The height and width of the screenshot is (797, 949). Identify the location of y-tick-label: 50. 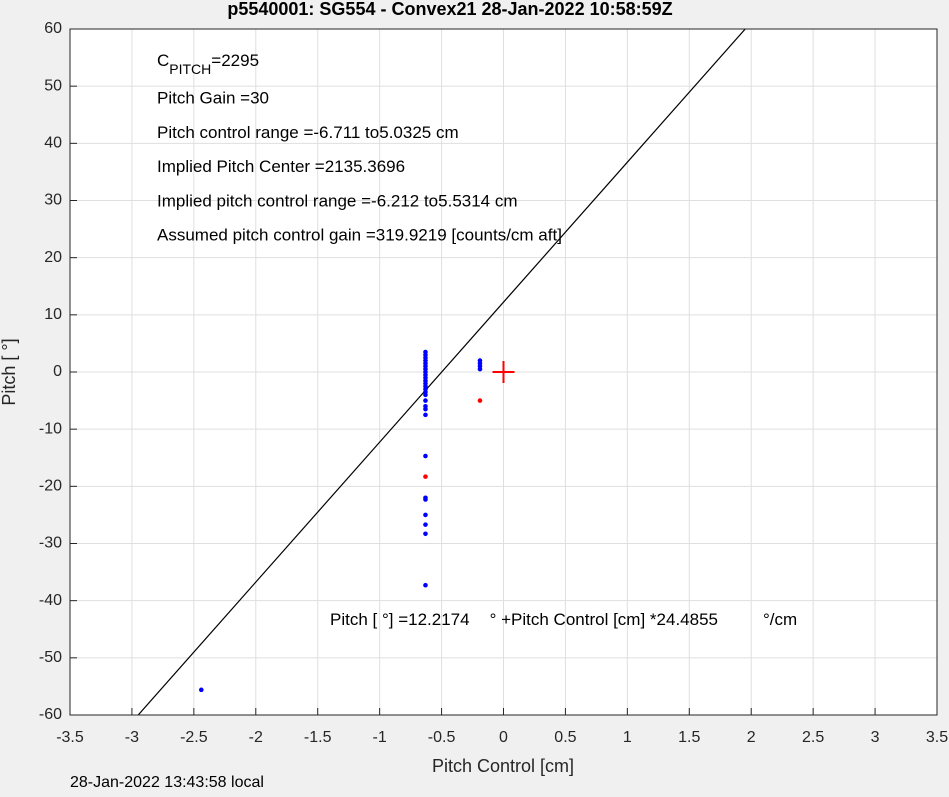
(53, 85).